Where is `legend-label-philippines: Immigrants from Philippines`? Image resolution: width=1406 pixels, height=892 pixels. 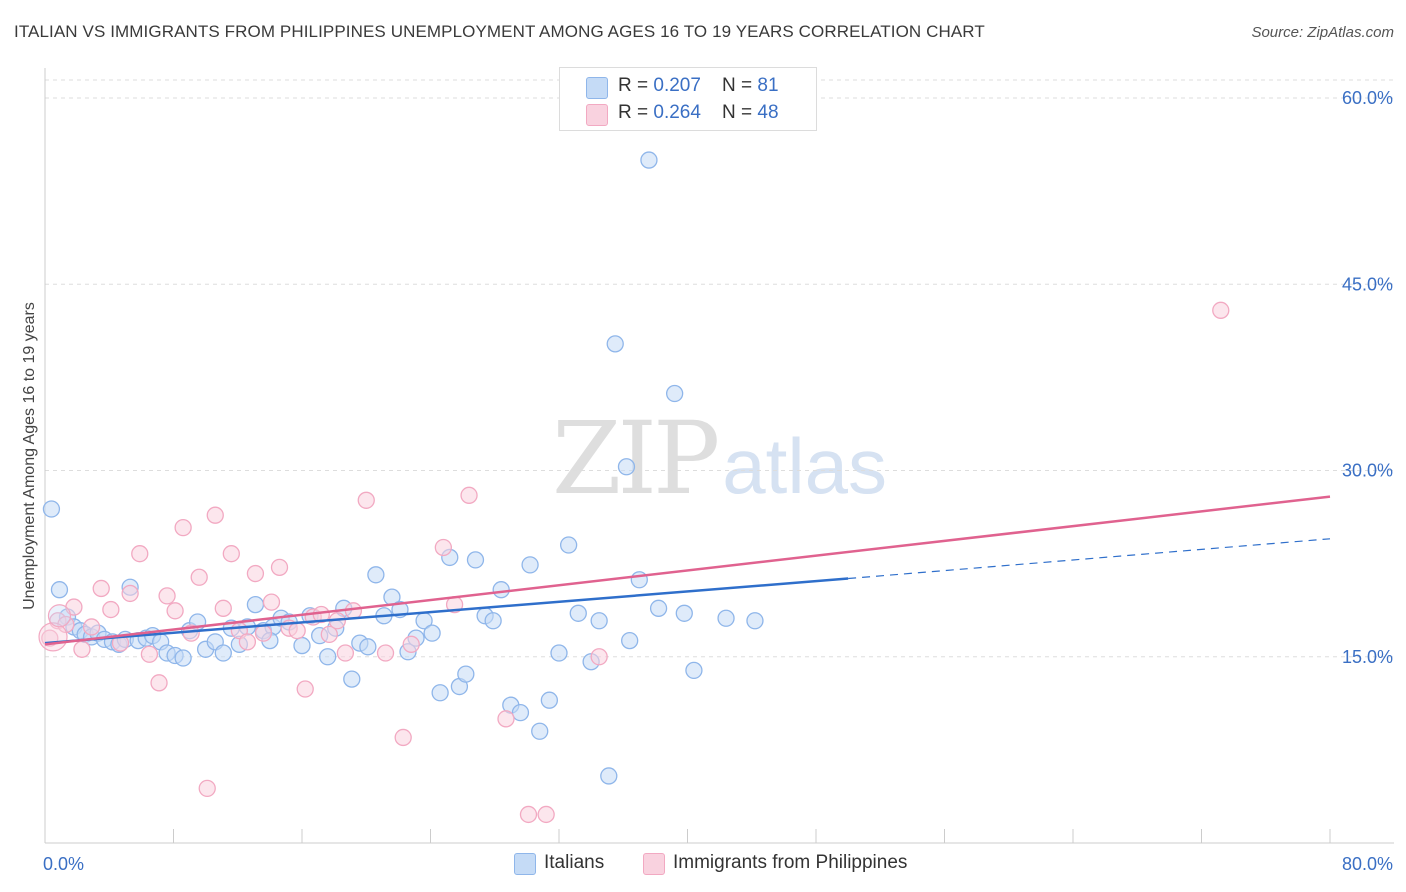
legend-label-philippines: Immigrants from Philippines is located at coordinates (790, 862).